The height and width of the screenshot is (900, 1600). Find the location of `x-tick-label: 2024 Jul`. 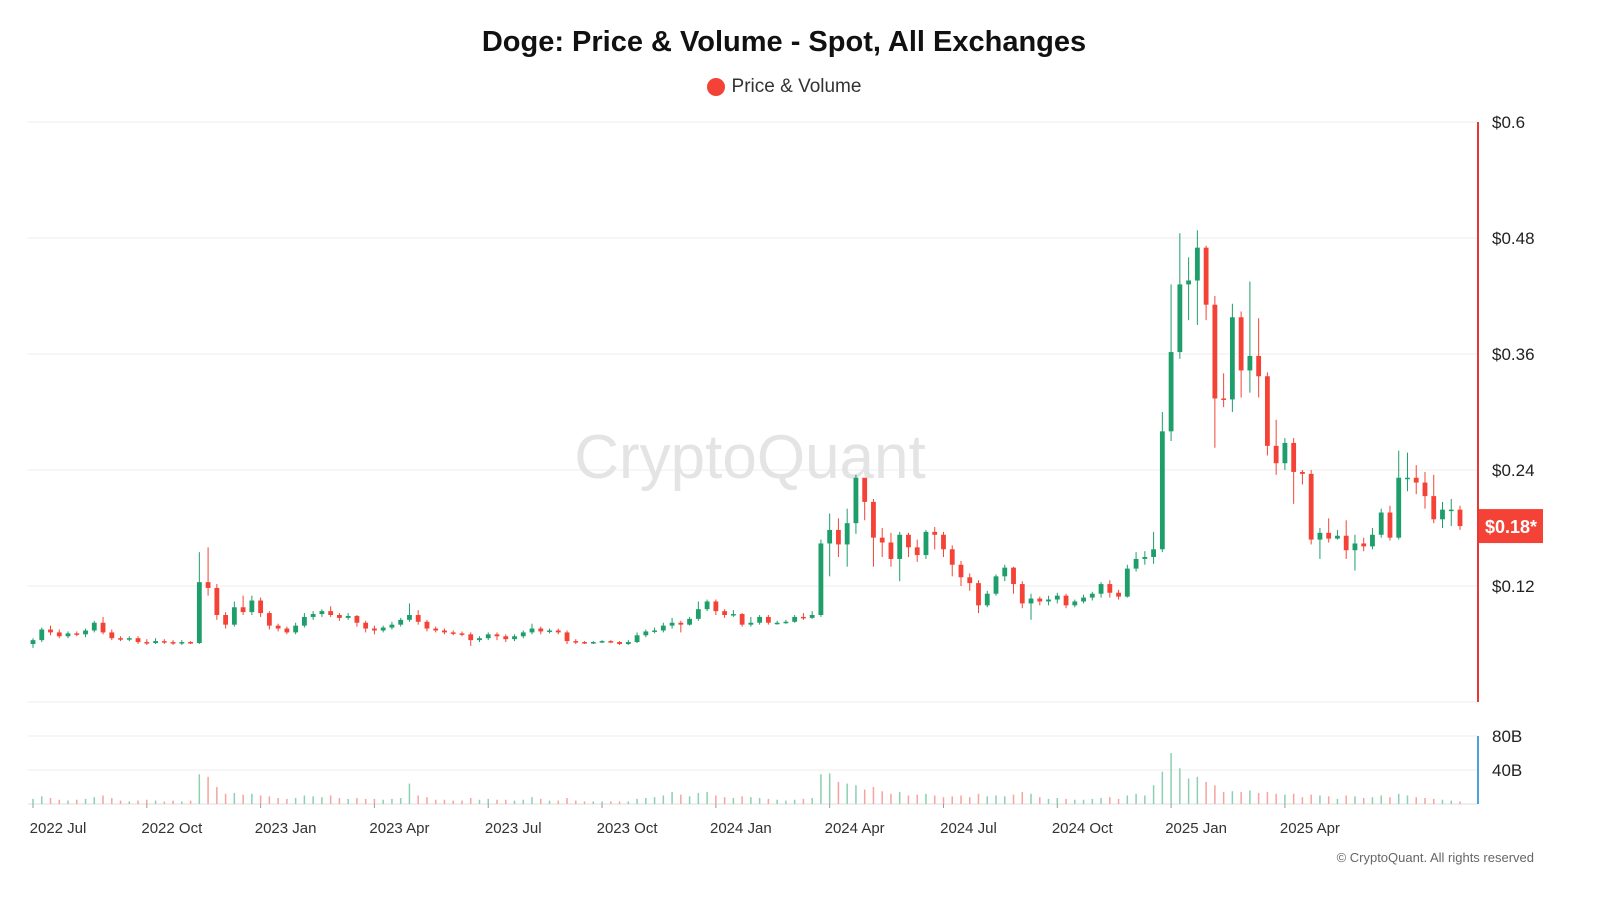

x-tick-label: 2024 Jul is located at coordinates (968, 828).